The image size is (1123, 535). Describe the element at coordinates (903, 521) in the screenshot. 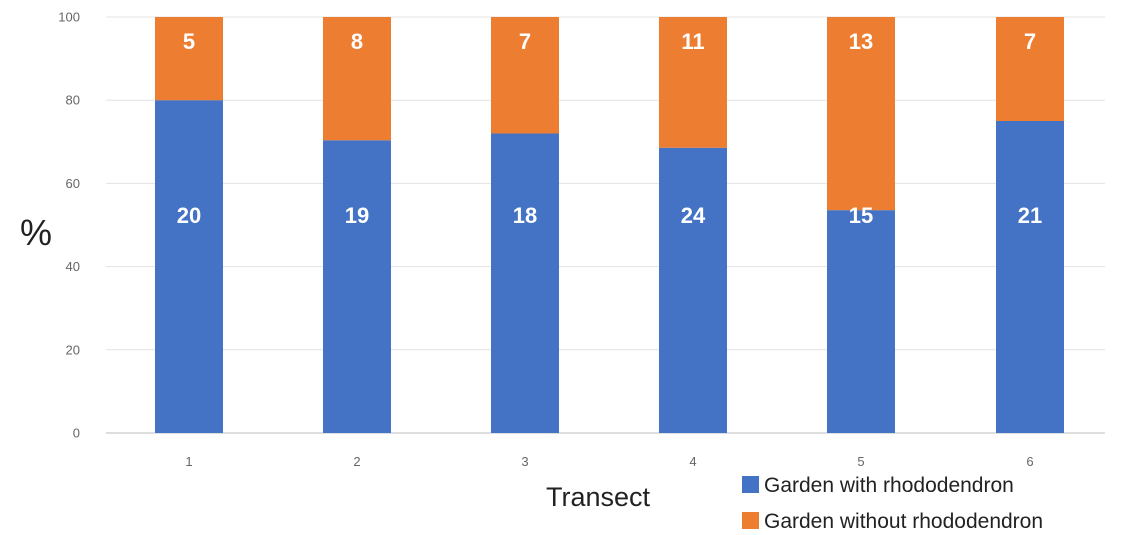

I see `legend-label-without: Garden without rhododendron` at that location.